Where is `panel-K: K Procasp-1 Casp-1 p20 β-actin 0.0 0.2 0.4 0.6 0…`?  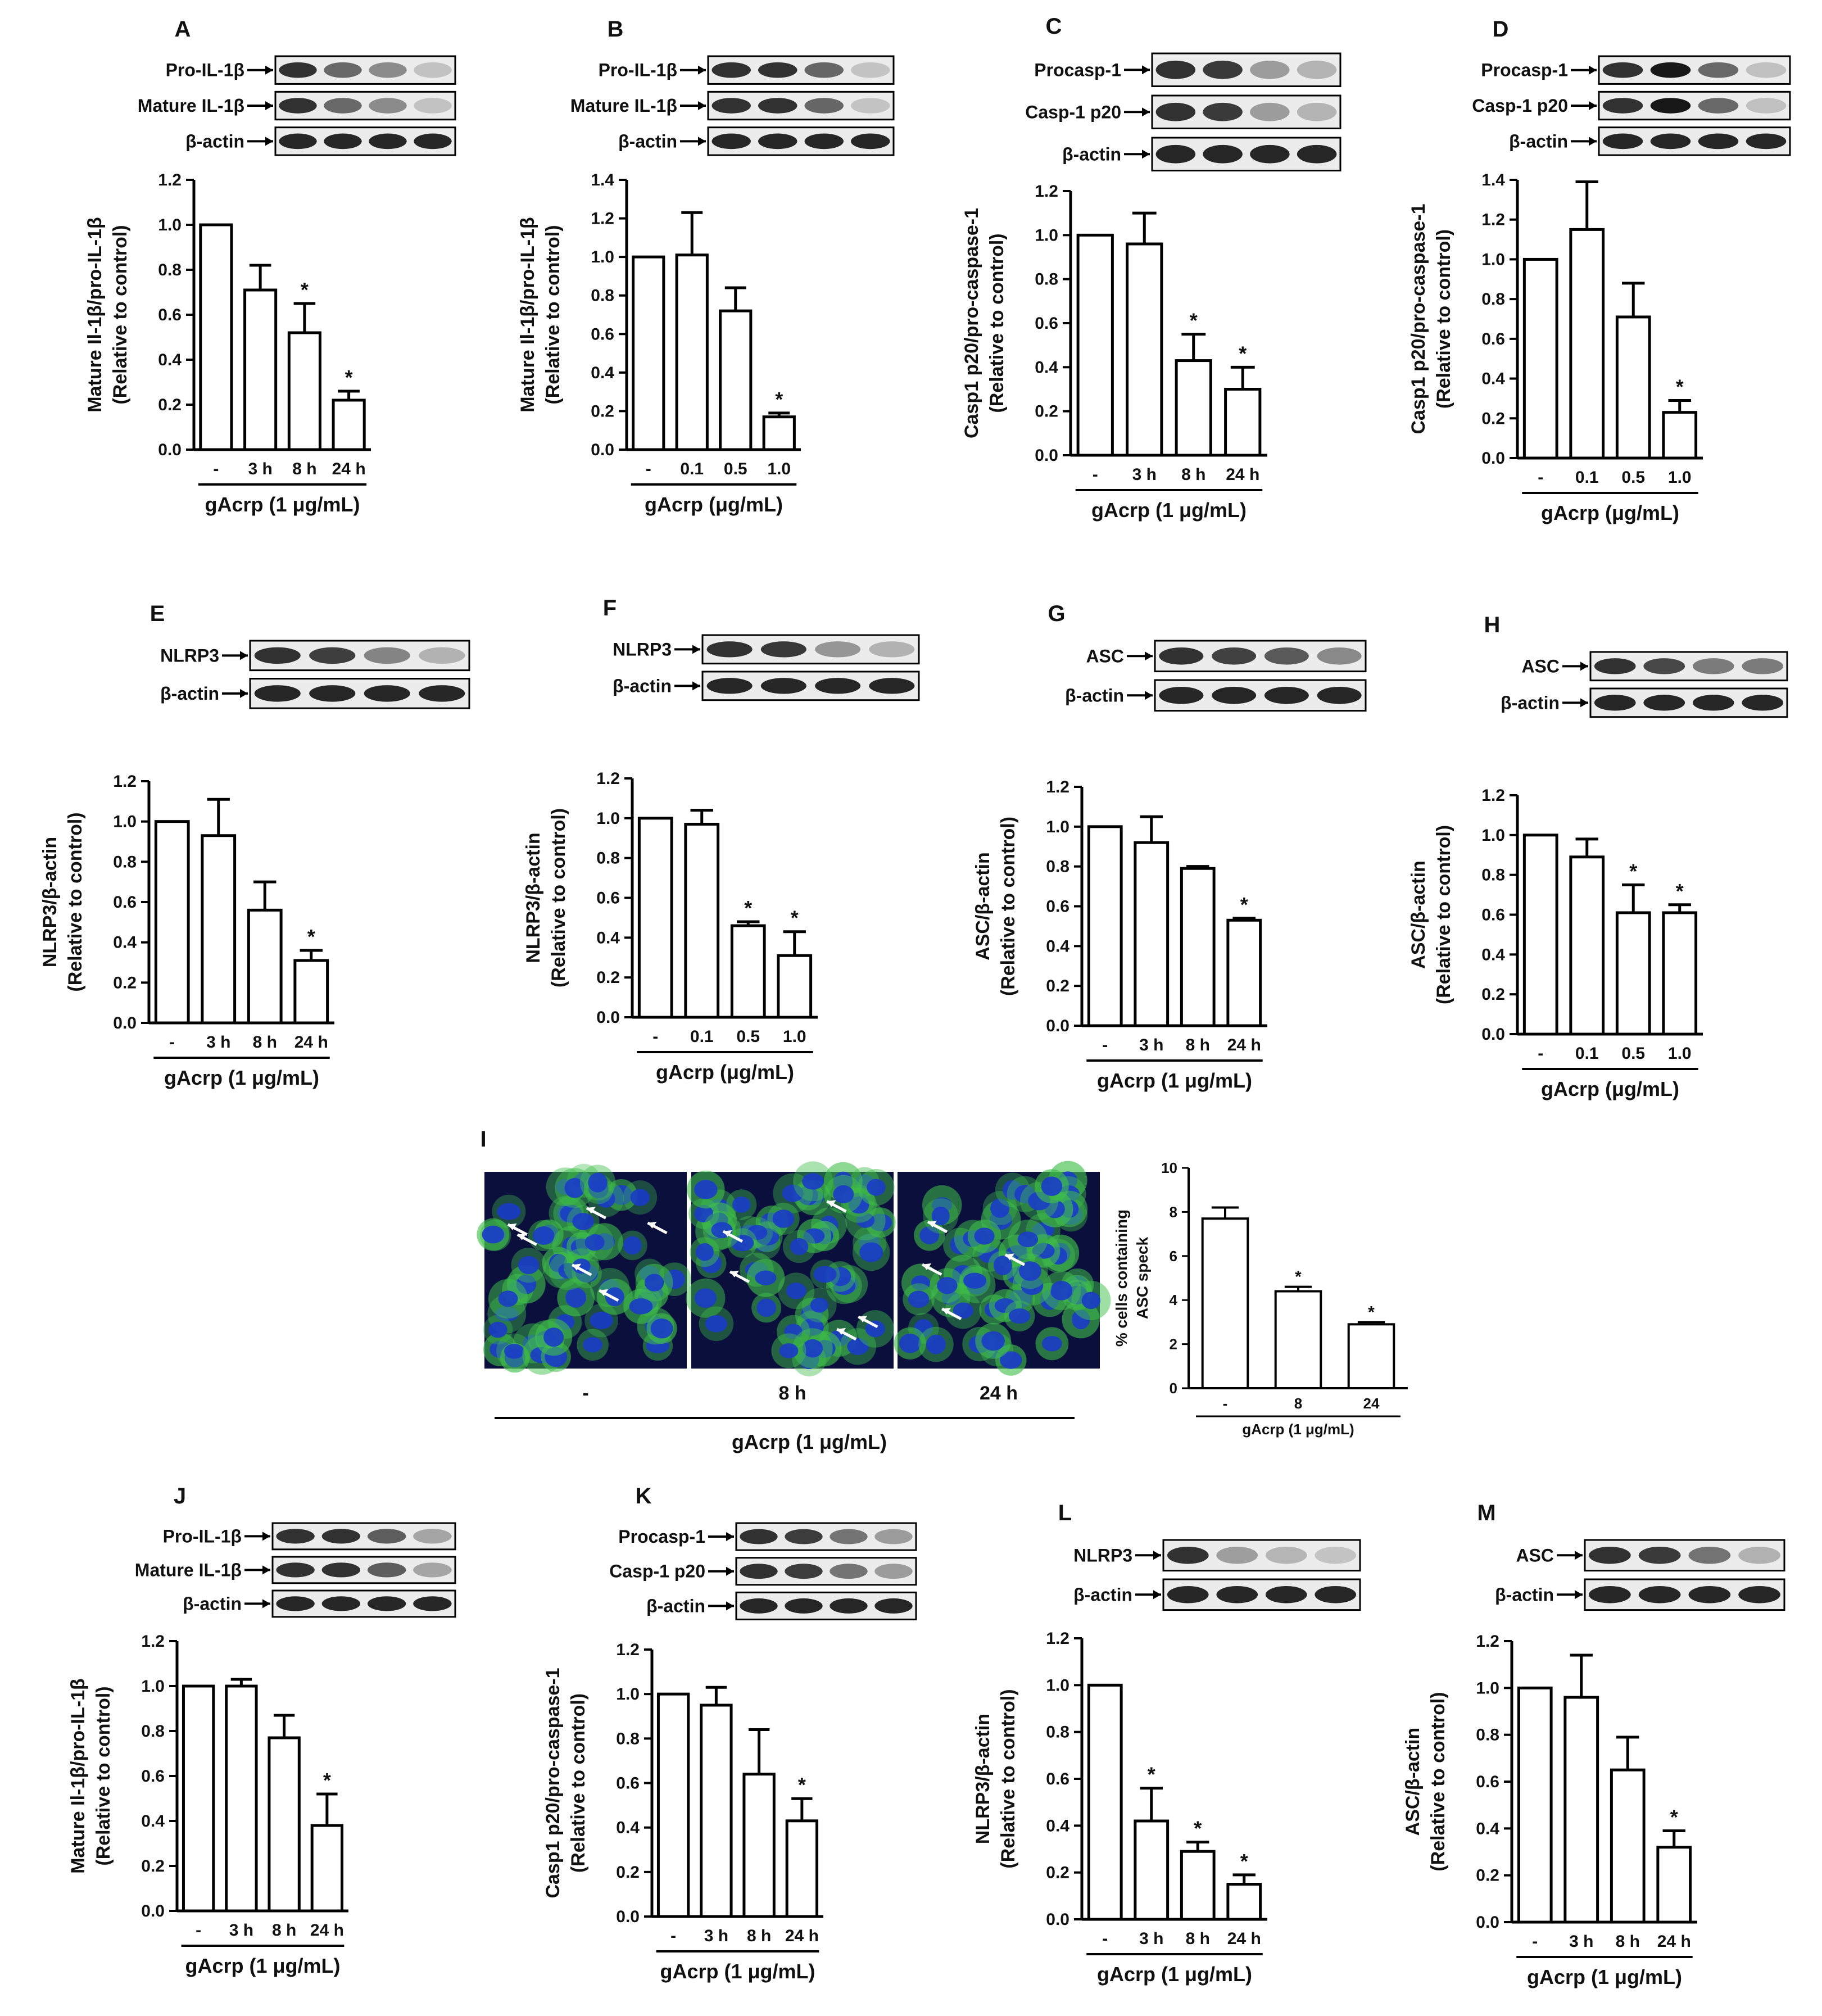
panel-K: K Procasp-1 Casp-1 p20 β-actin 0.0 0.2 0.4 0.6 0… is located at coordinates (729, 1733).